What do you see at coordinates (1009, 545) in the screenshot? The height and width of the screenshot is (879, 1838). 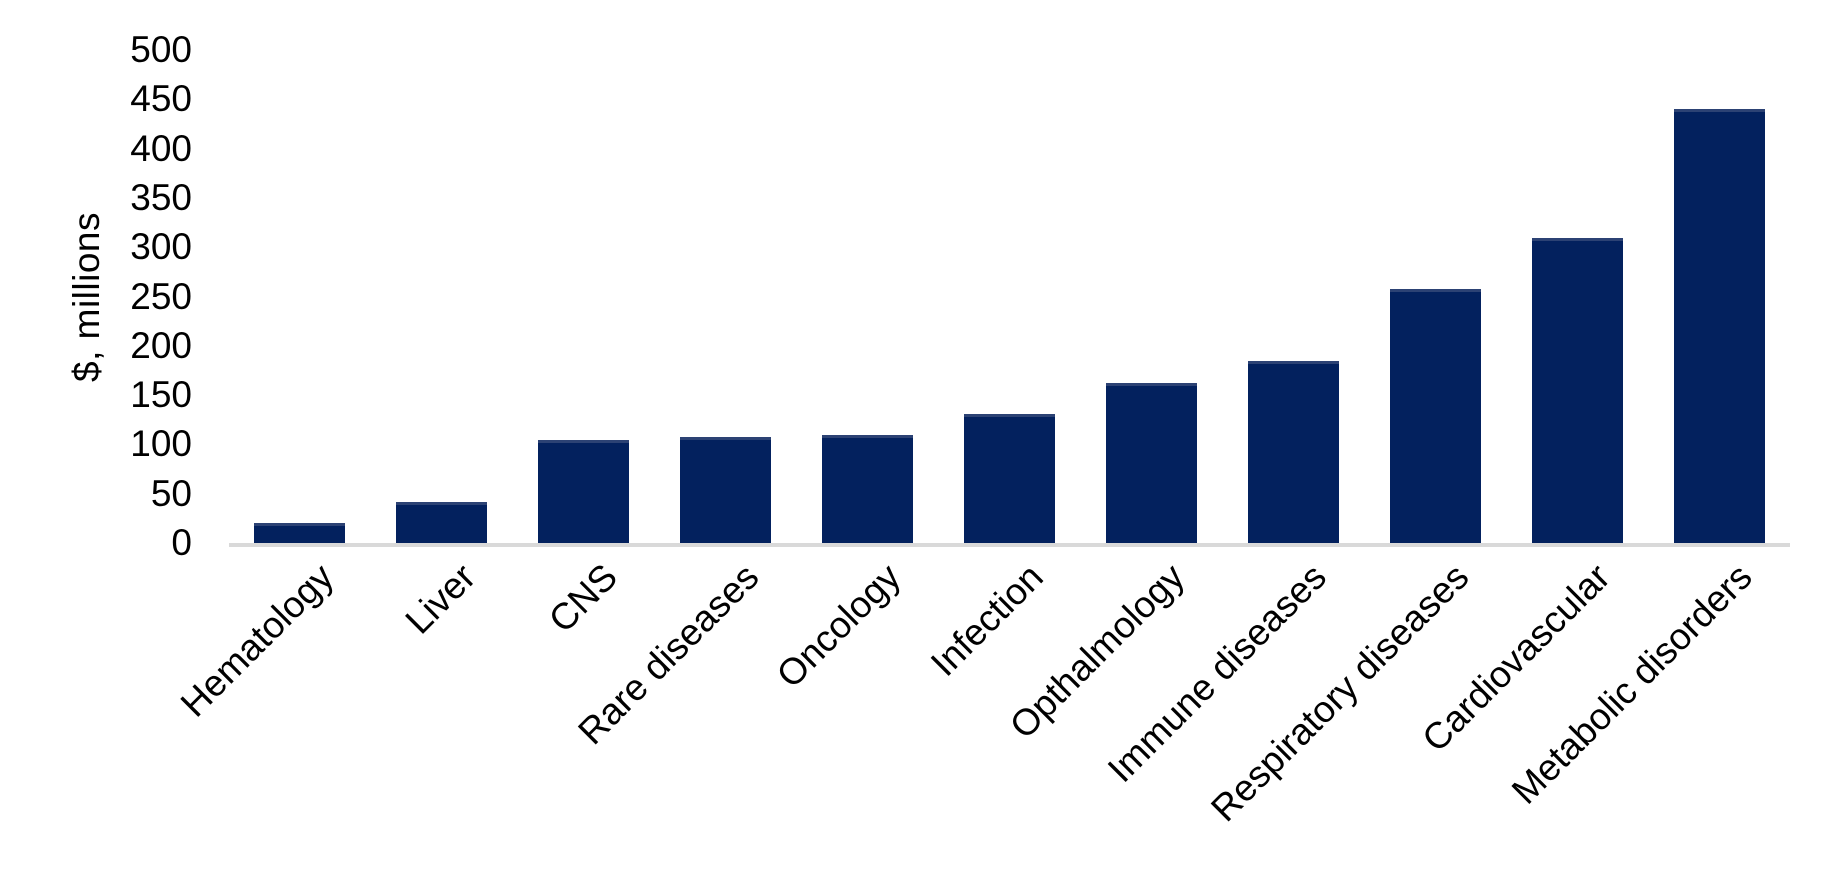 I see `x-axis-line` at bounding box center [1009, 545].